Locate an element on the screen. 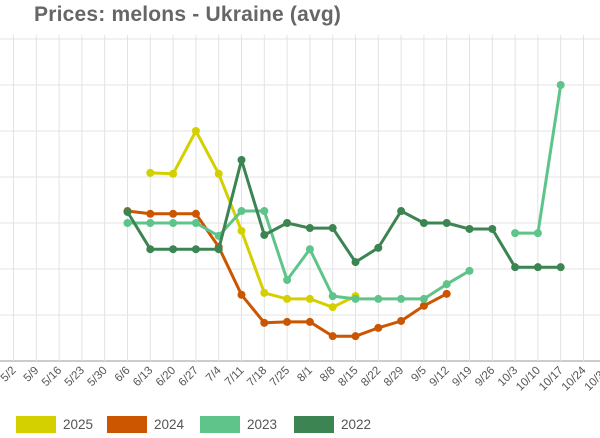  x-tick-label: 7/4 is located at coordinates (214, 374).